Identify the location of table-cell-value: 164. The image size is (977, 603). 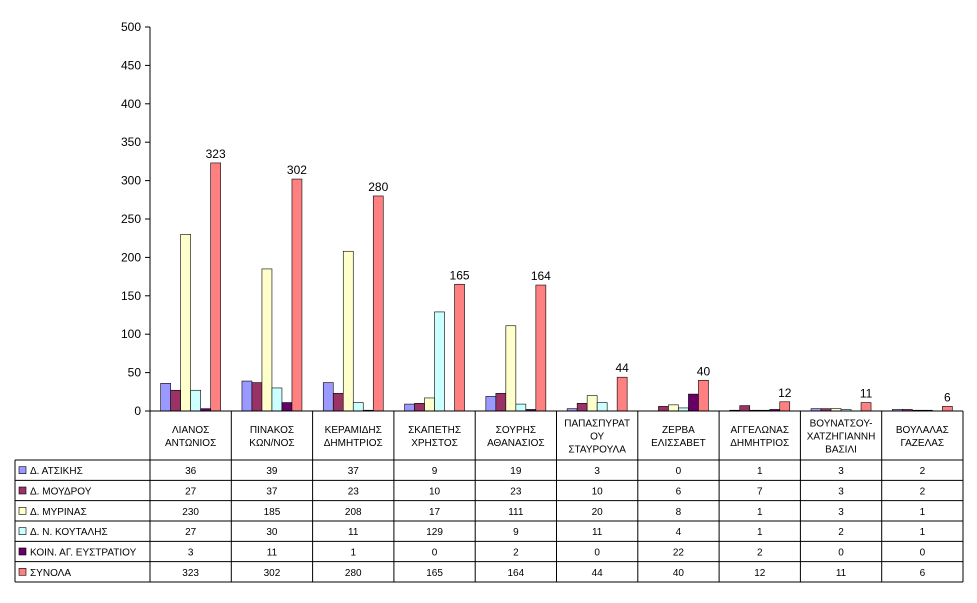
(516, 573).